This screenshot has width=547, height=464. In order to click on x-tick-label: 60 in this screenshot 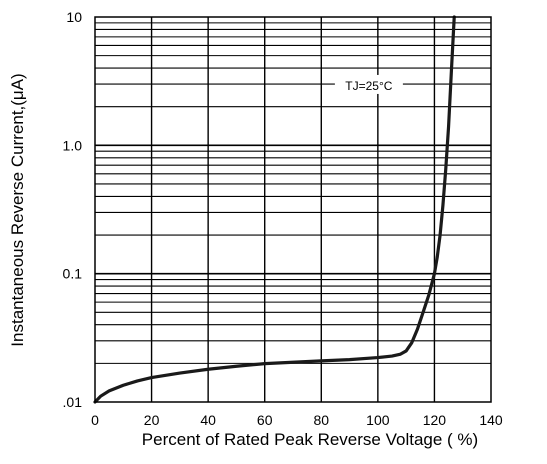, I will do `click(265, 420)`.